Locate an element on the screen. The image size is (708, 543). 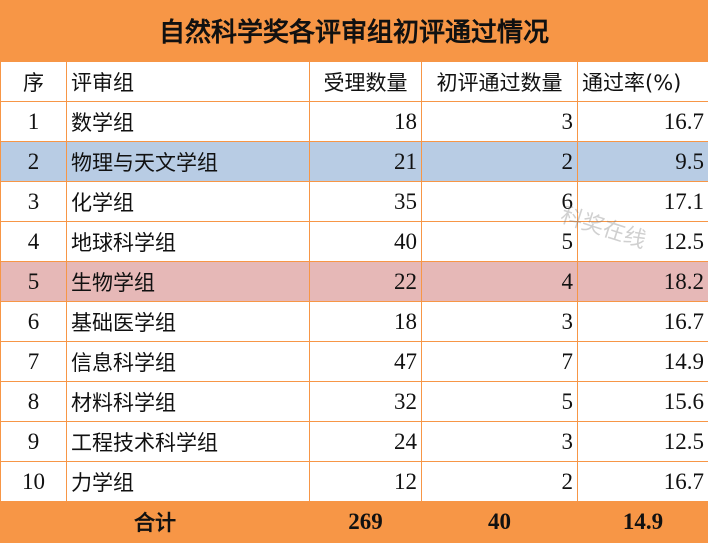
row-group: 数学组 is located at coordinates (188, 122).